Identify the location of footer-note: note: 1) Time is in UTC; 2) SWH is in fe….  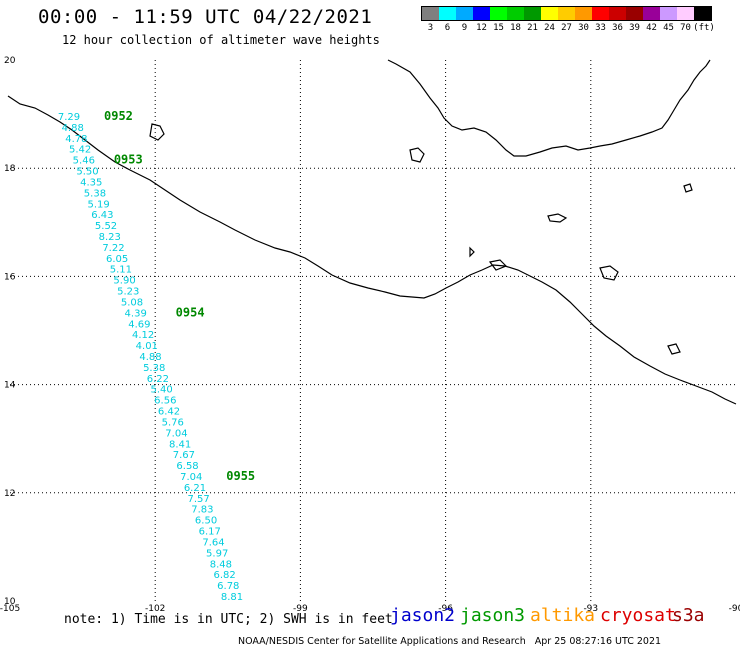
(228, 619).